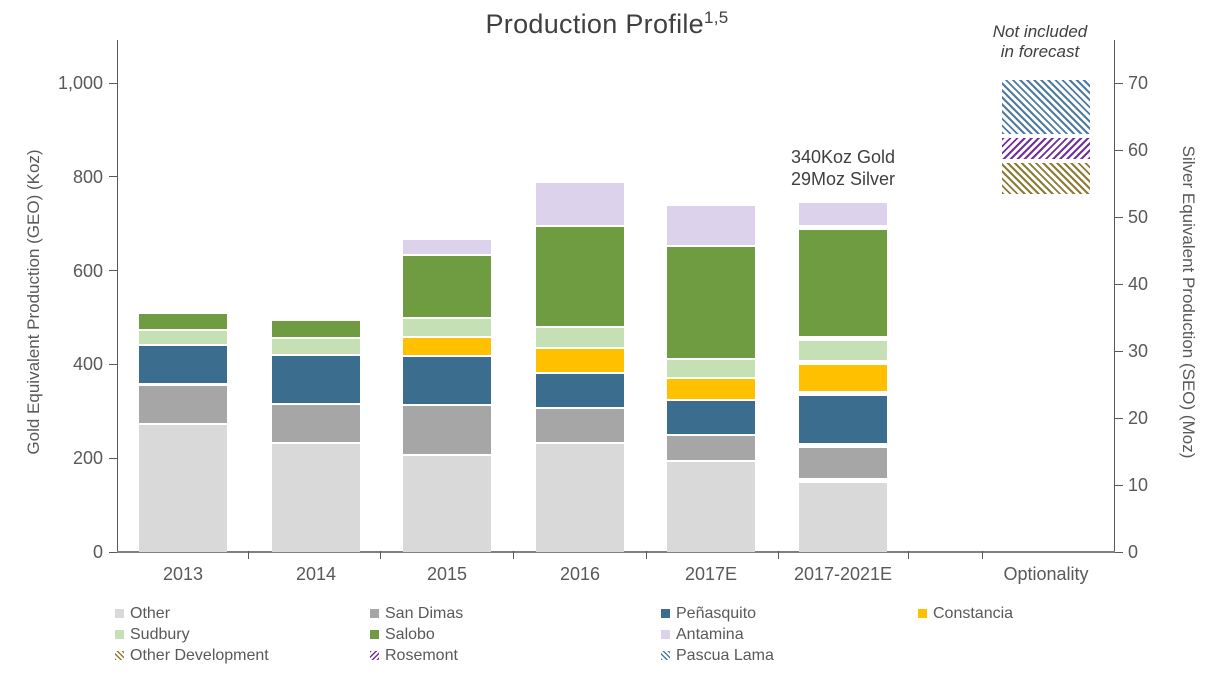 The height and width of the screenshot is (675, 1214). What do you see at coordinates (374, 634) in the screenshot?
I see `legend-swatch-salobo` at bounding box center [374, 634].